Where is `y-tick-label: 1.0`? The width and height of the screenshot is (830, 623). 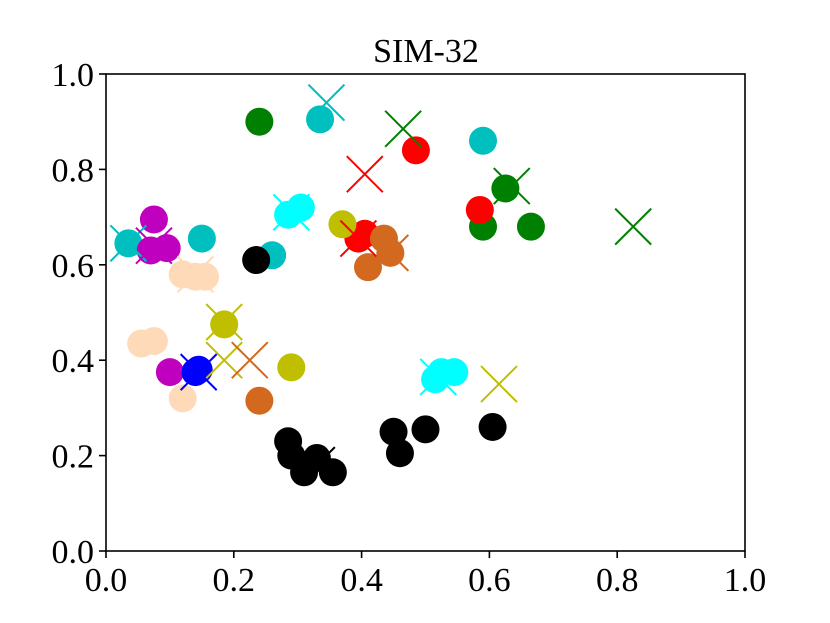 y-tick-label: 1.0 is located at coordinates (73, 75).